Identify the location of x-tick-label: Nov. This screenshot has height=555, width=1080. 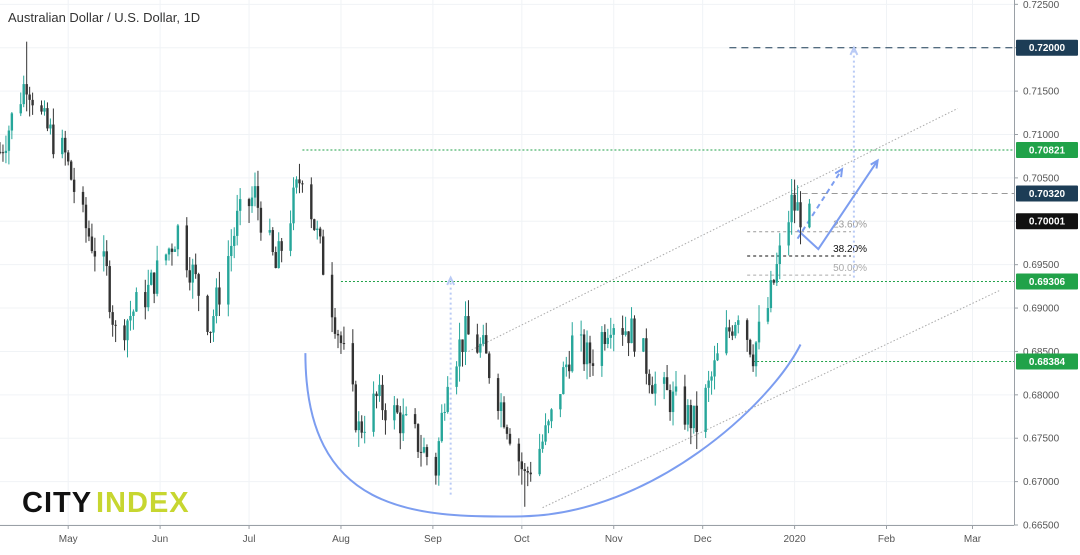
(614, 539).